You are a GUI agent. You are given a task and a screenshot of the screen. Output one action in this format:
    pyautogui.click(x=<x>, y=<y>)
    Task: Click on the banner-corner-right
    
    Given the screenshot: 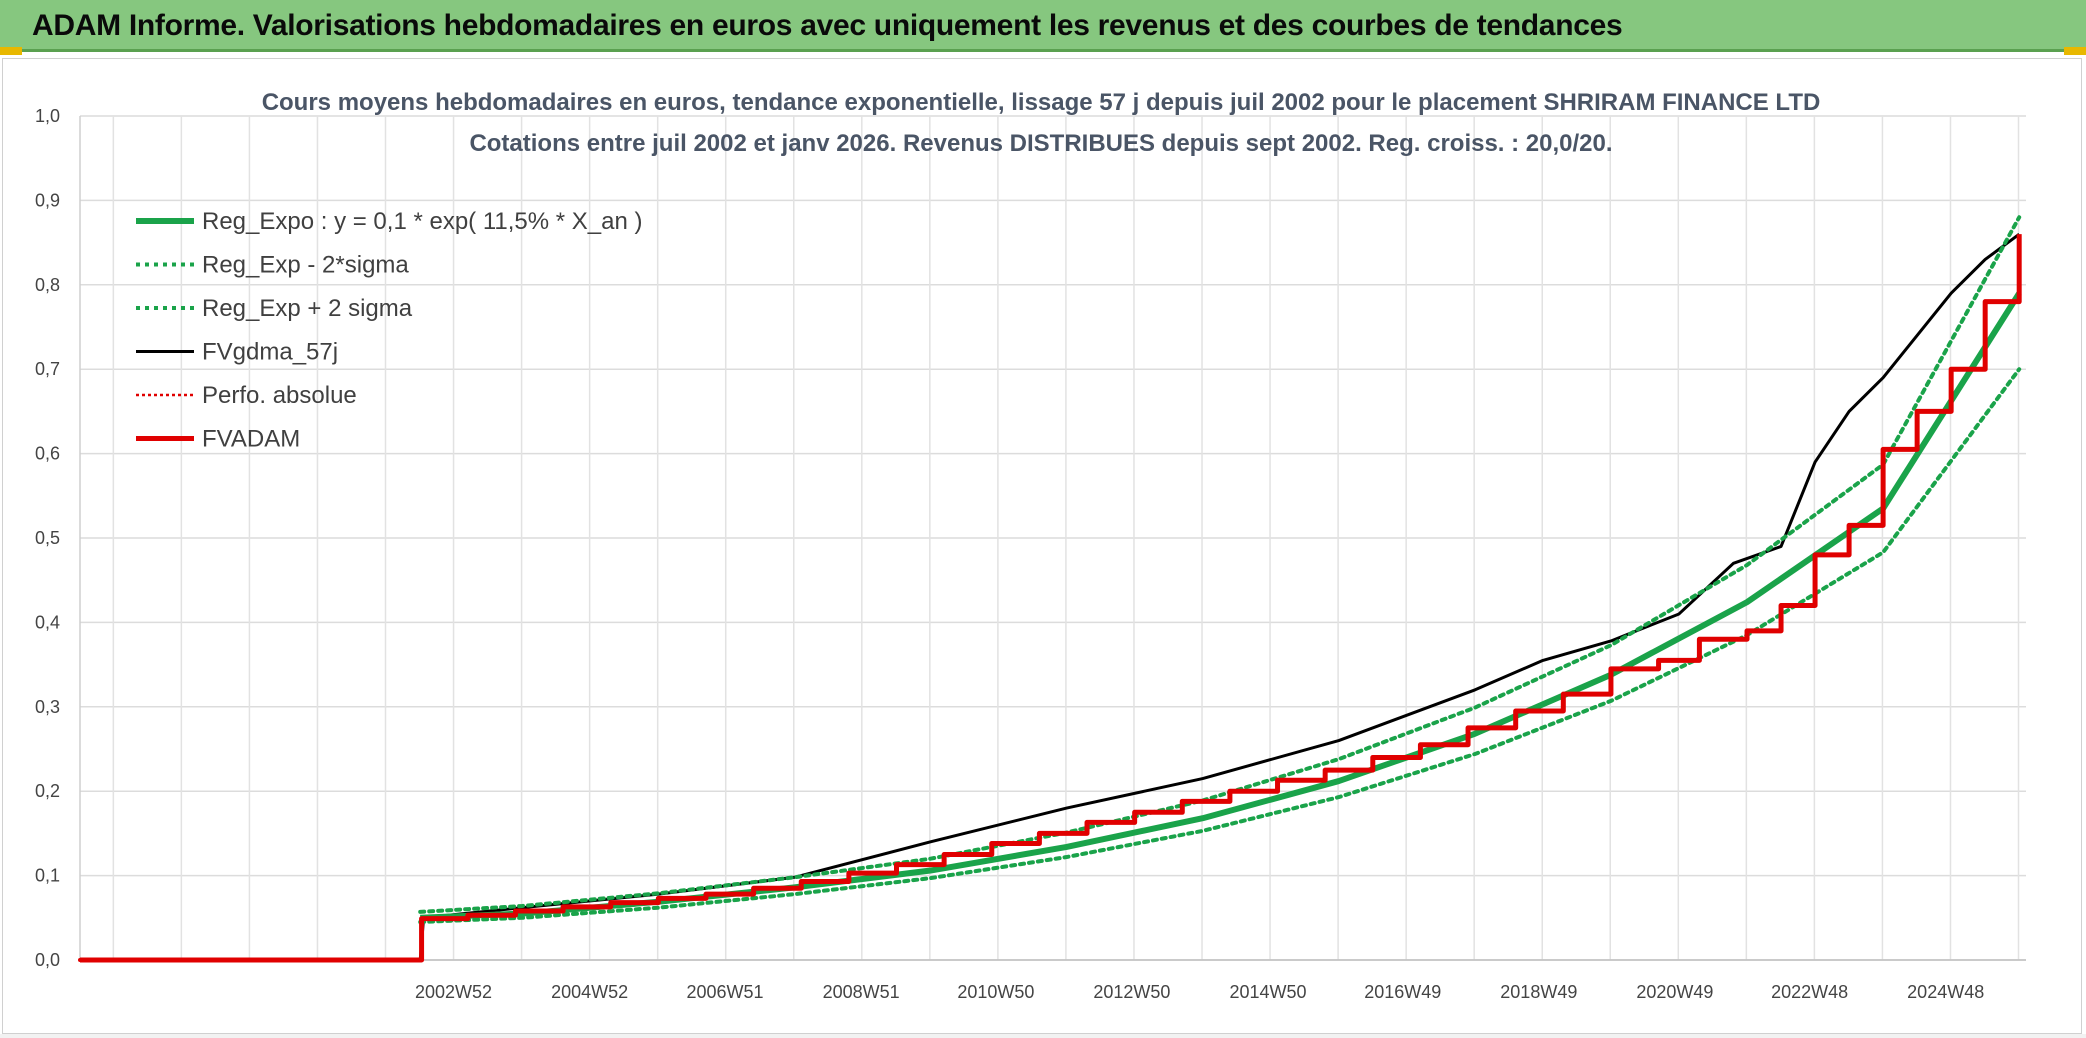 What is the action you would take?
    pyautogui.click(x=2075, y=51)
    